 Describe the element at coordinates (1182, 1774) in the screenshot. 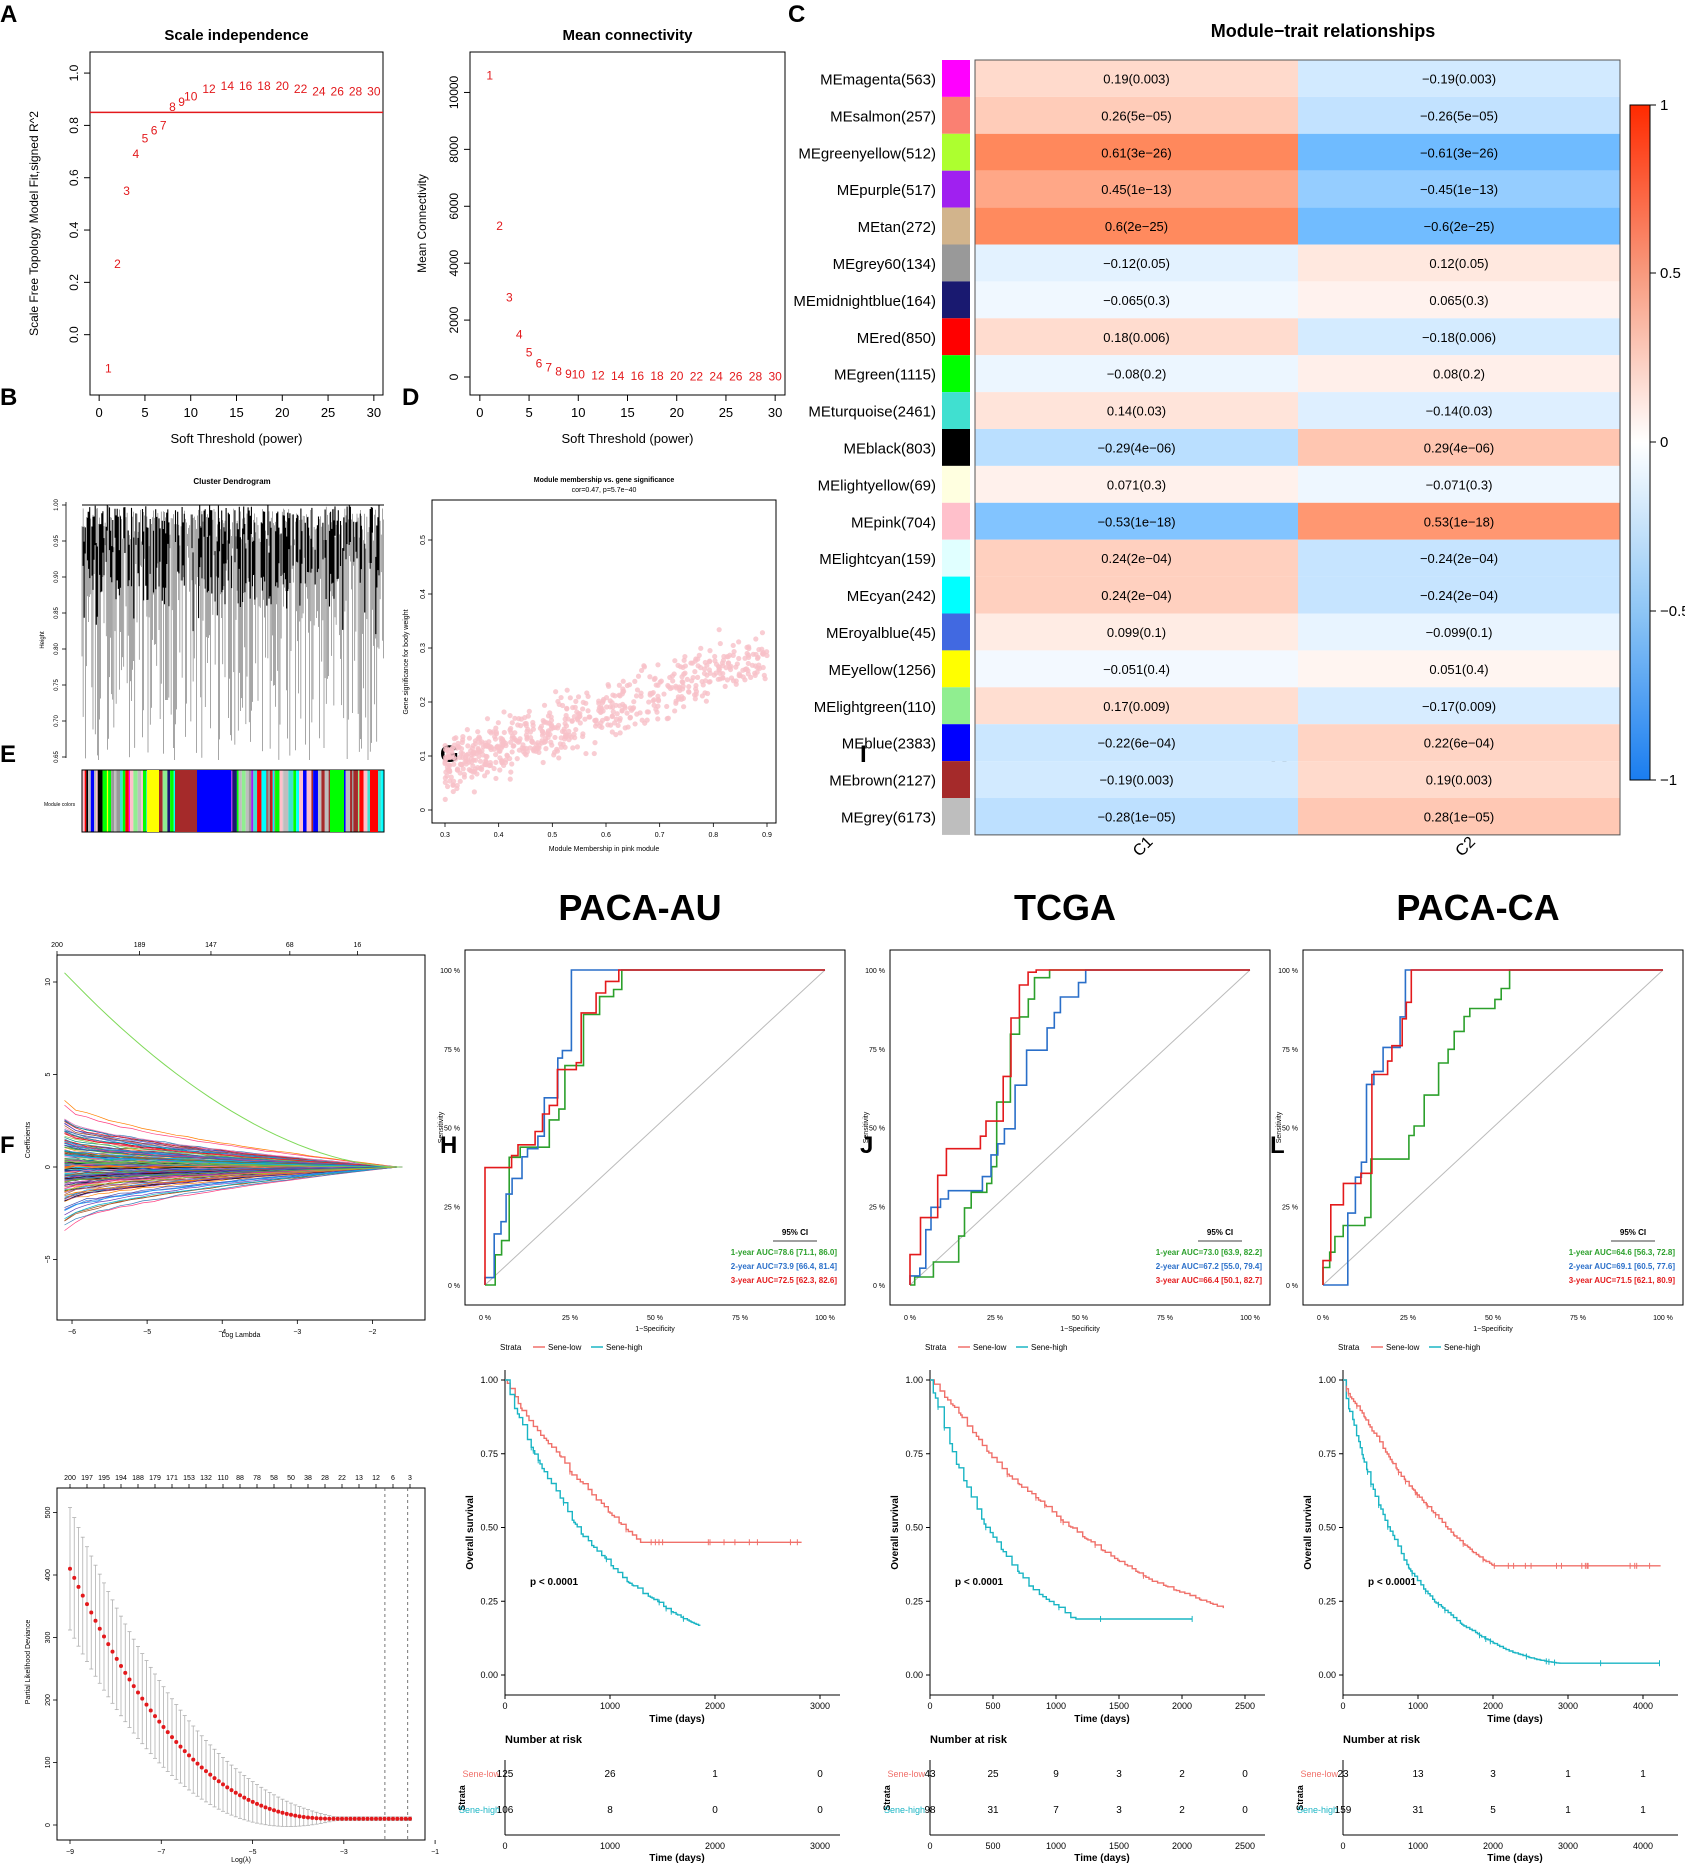

I see `risk-low-count: 2` at that location.